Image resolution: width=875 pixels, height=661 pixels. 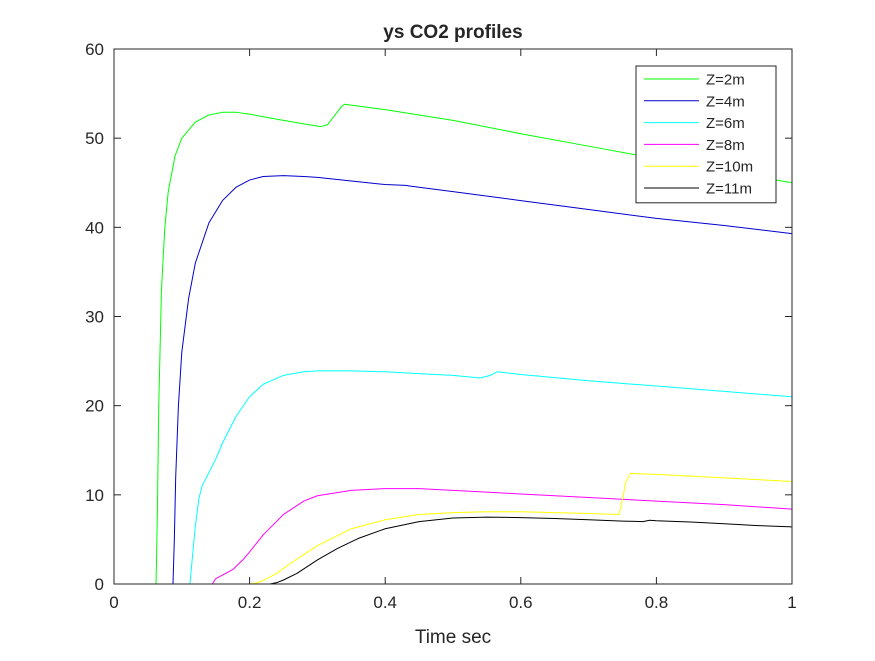 I want to click on x-axis-label: Time sec, so click(x=453, y=637).